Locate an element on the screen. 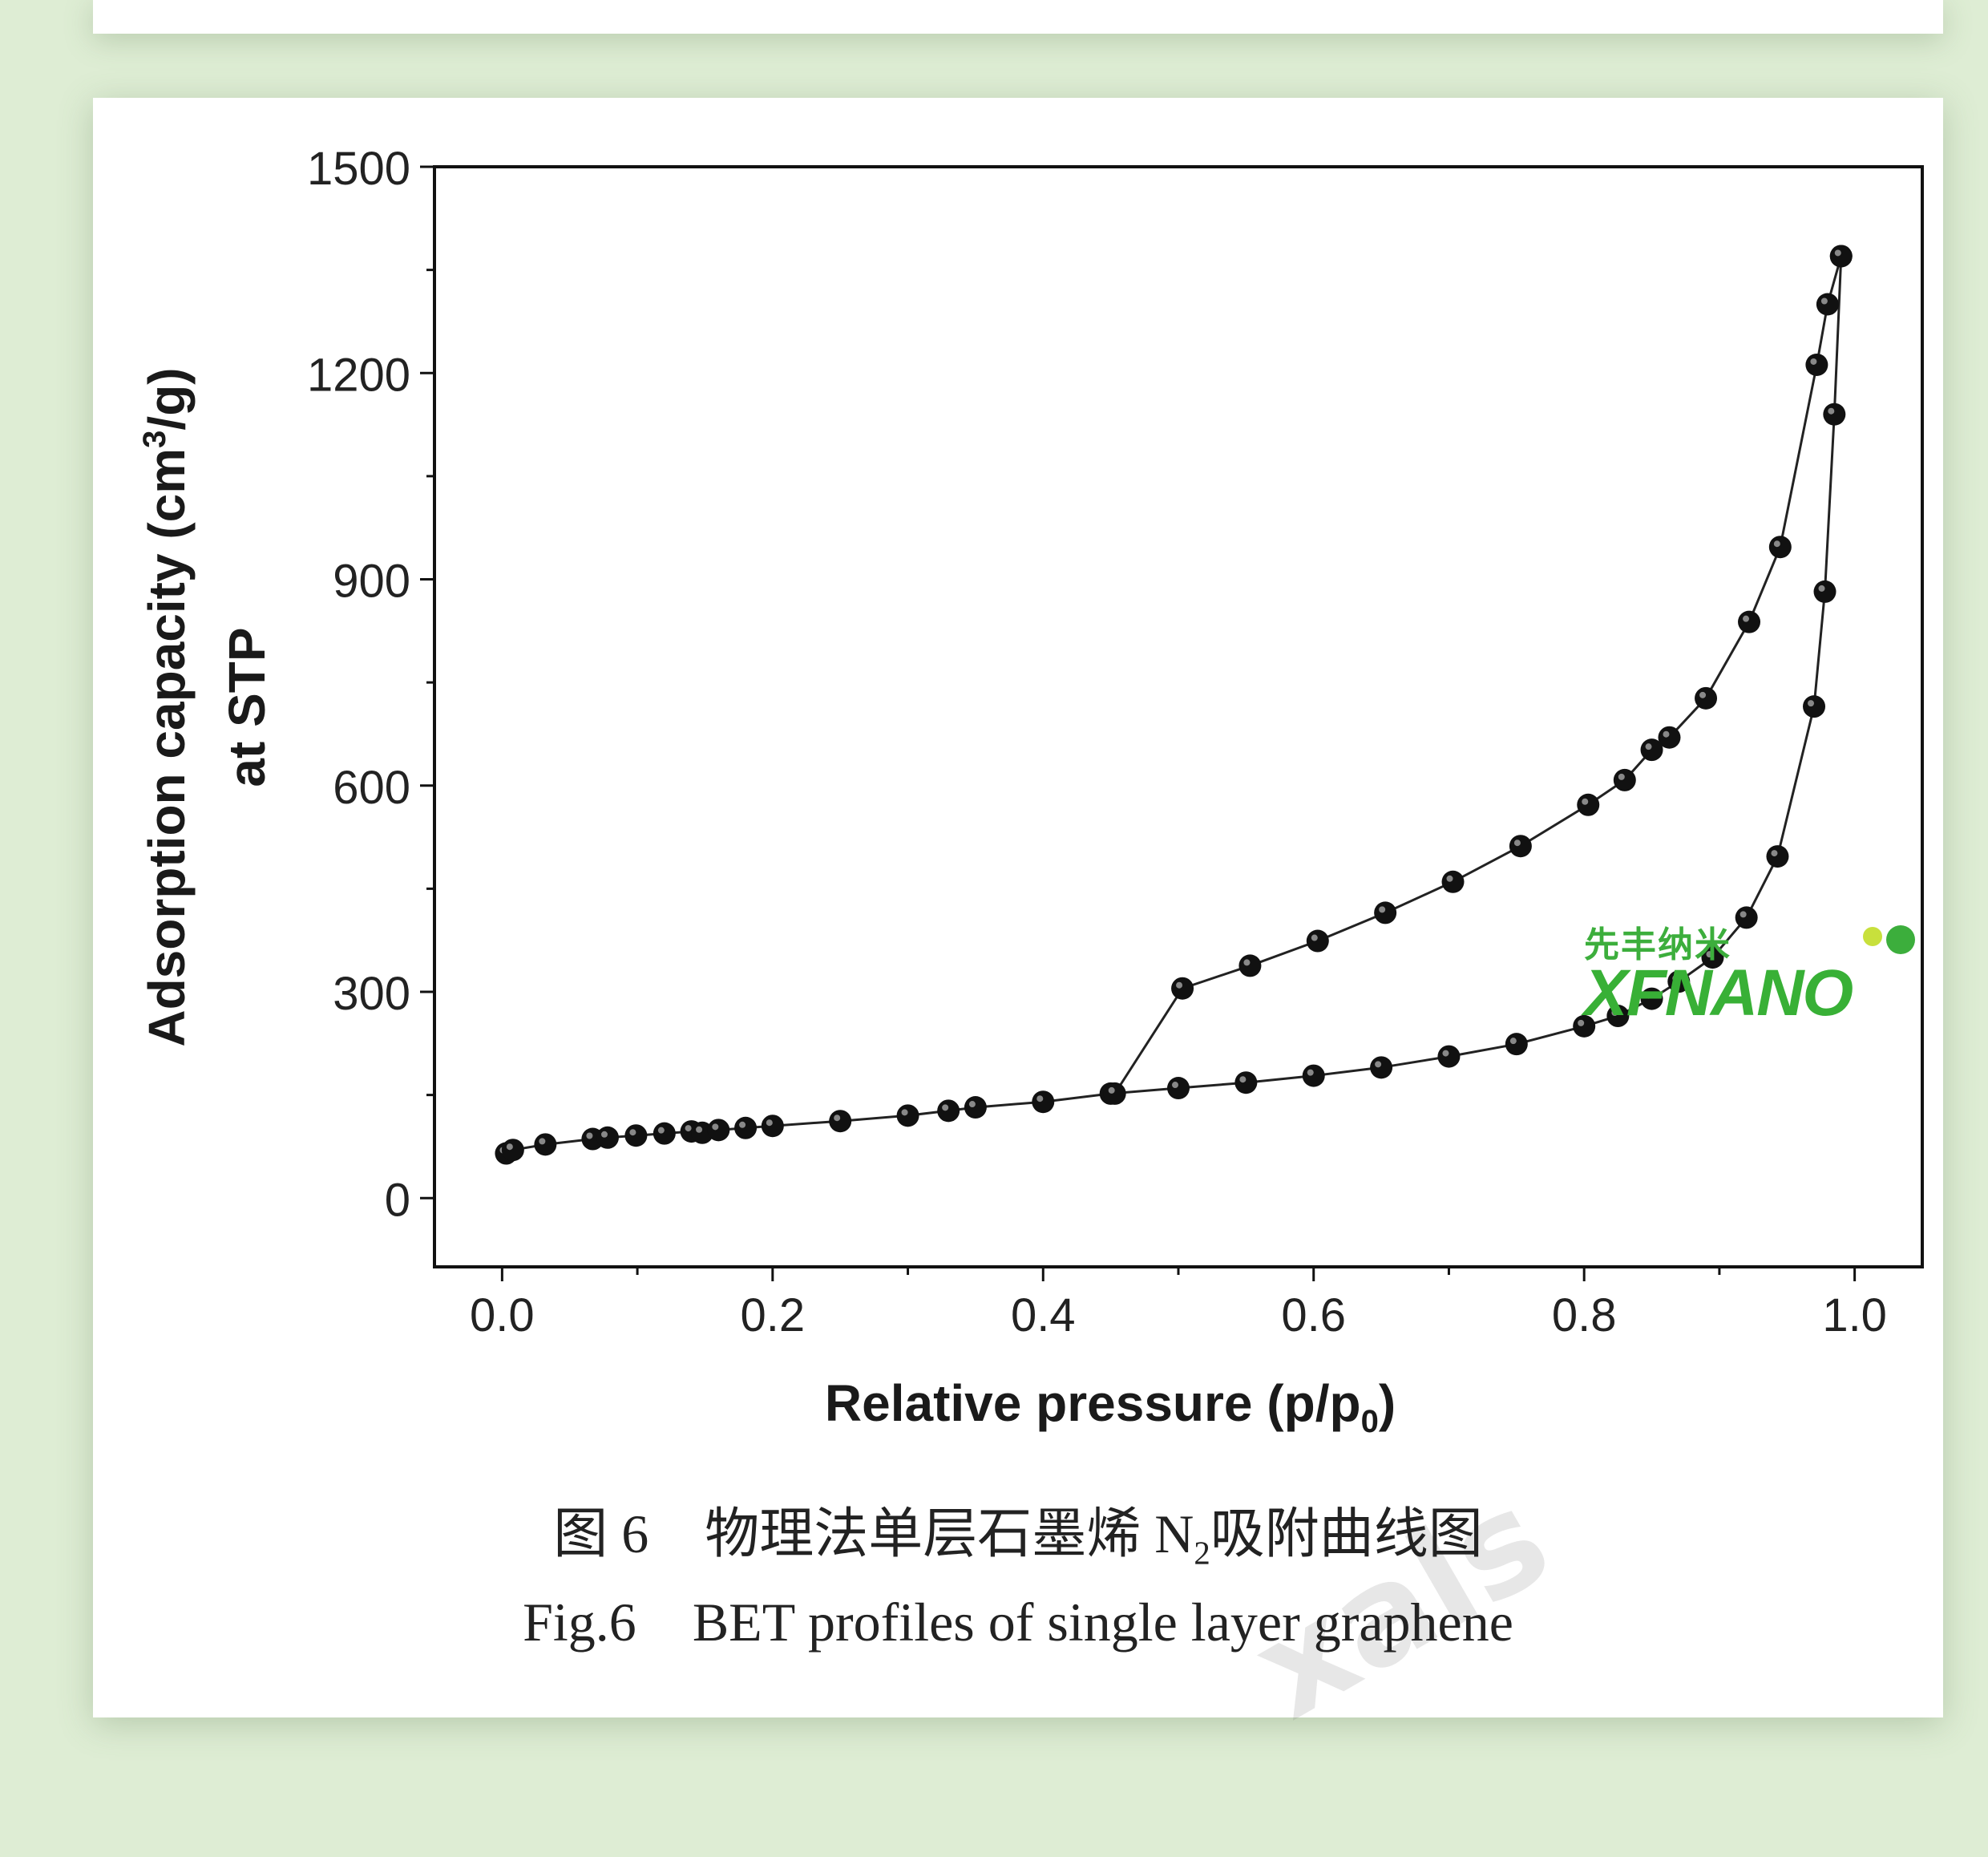 Image resolution: width=1988 pixels, height=1857 pixels. y-axis-ticks: 0 300 600 900 1200 1500 is located at coordinates (370, 684).